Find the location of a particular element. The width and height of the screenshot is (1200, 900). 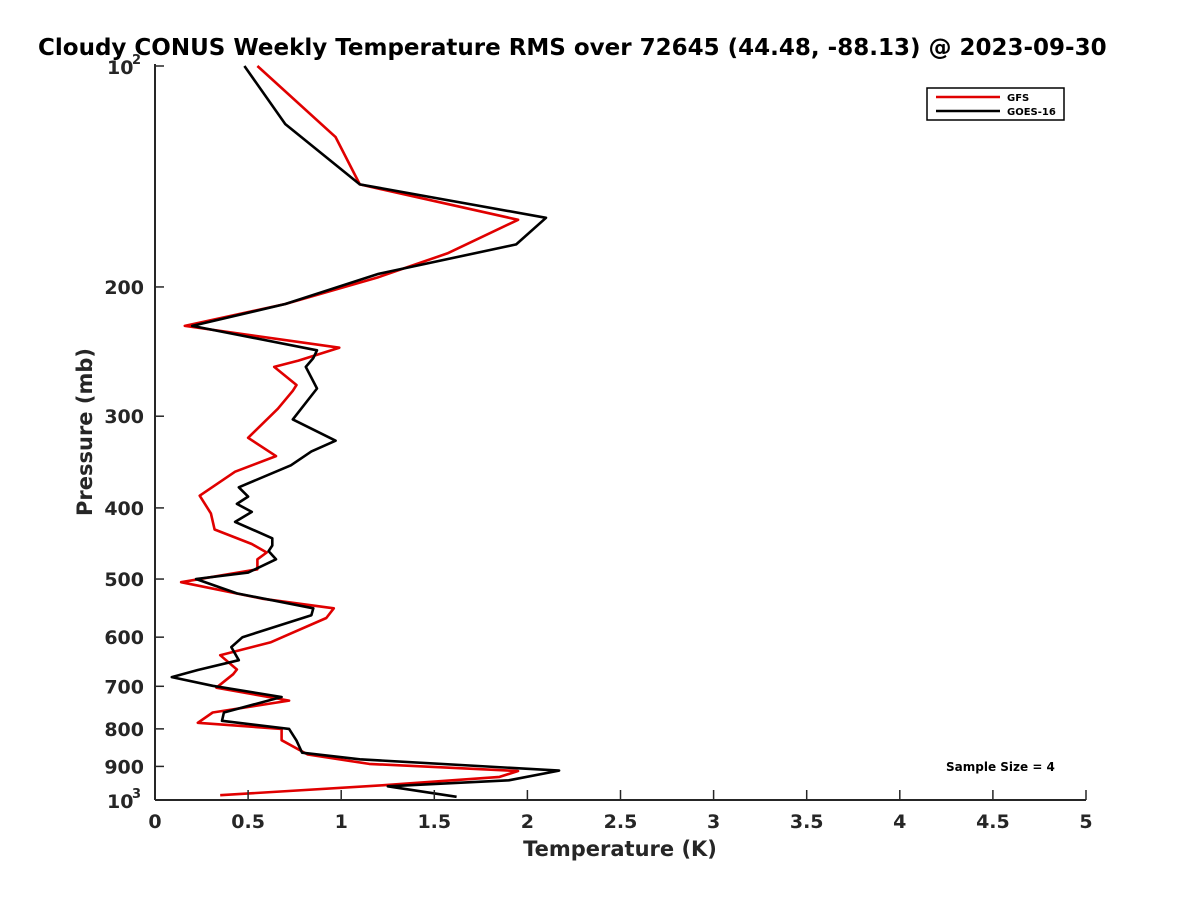

y-tick-label: 500 is located at coordinates (124, 580).